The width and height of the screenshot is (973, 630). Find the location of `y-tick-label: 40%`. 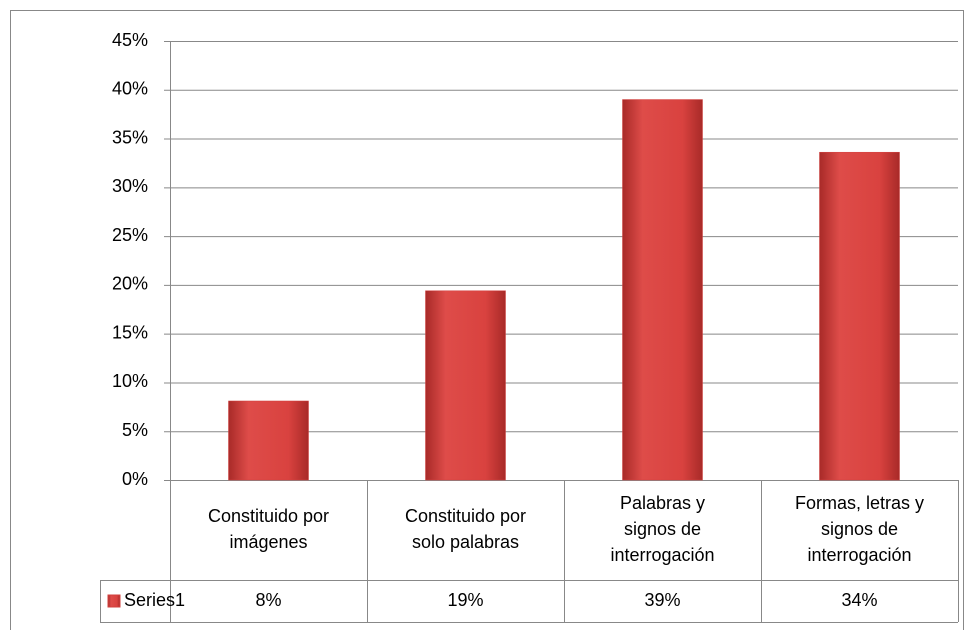

y-tick-label: 40% is located at coordinates (130, 89).